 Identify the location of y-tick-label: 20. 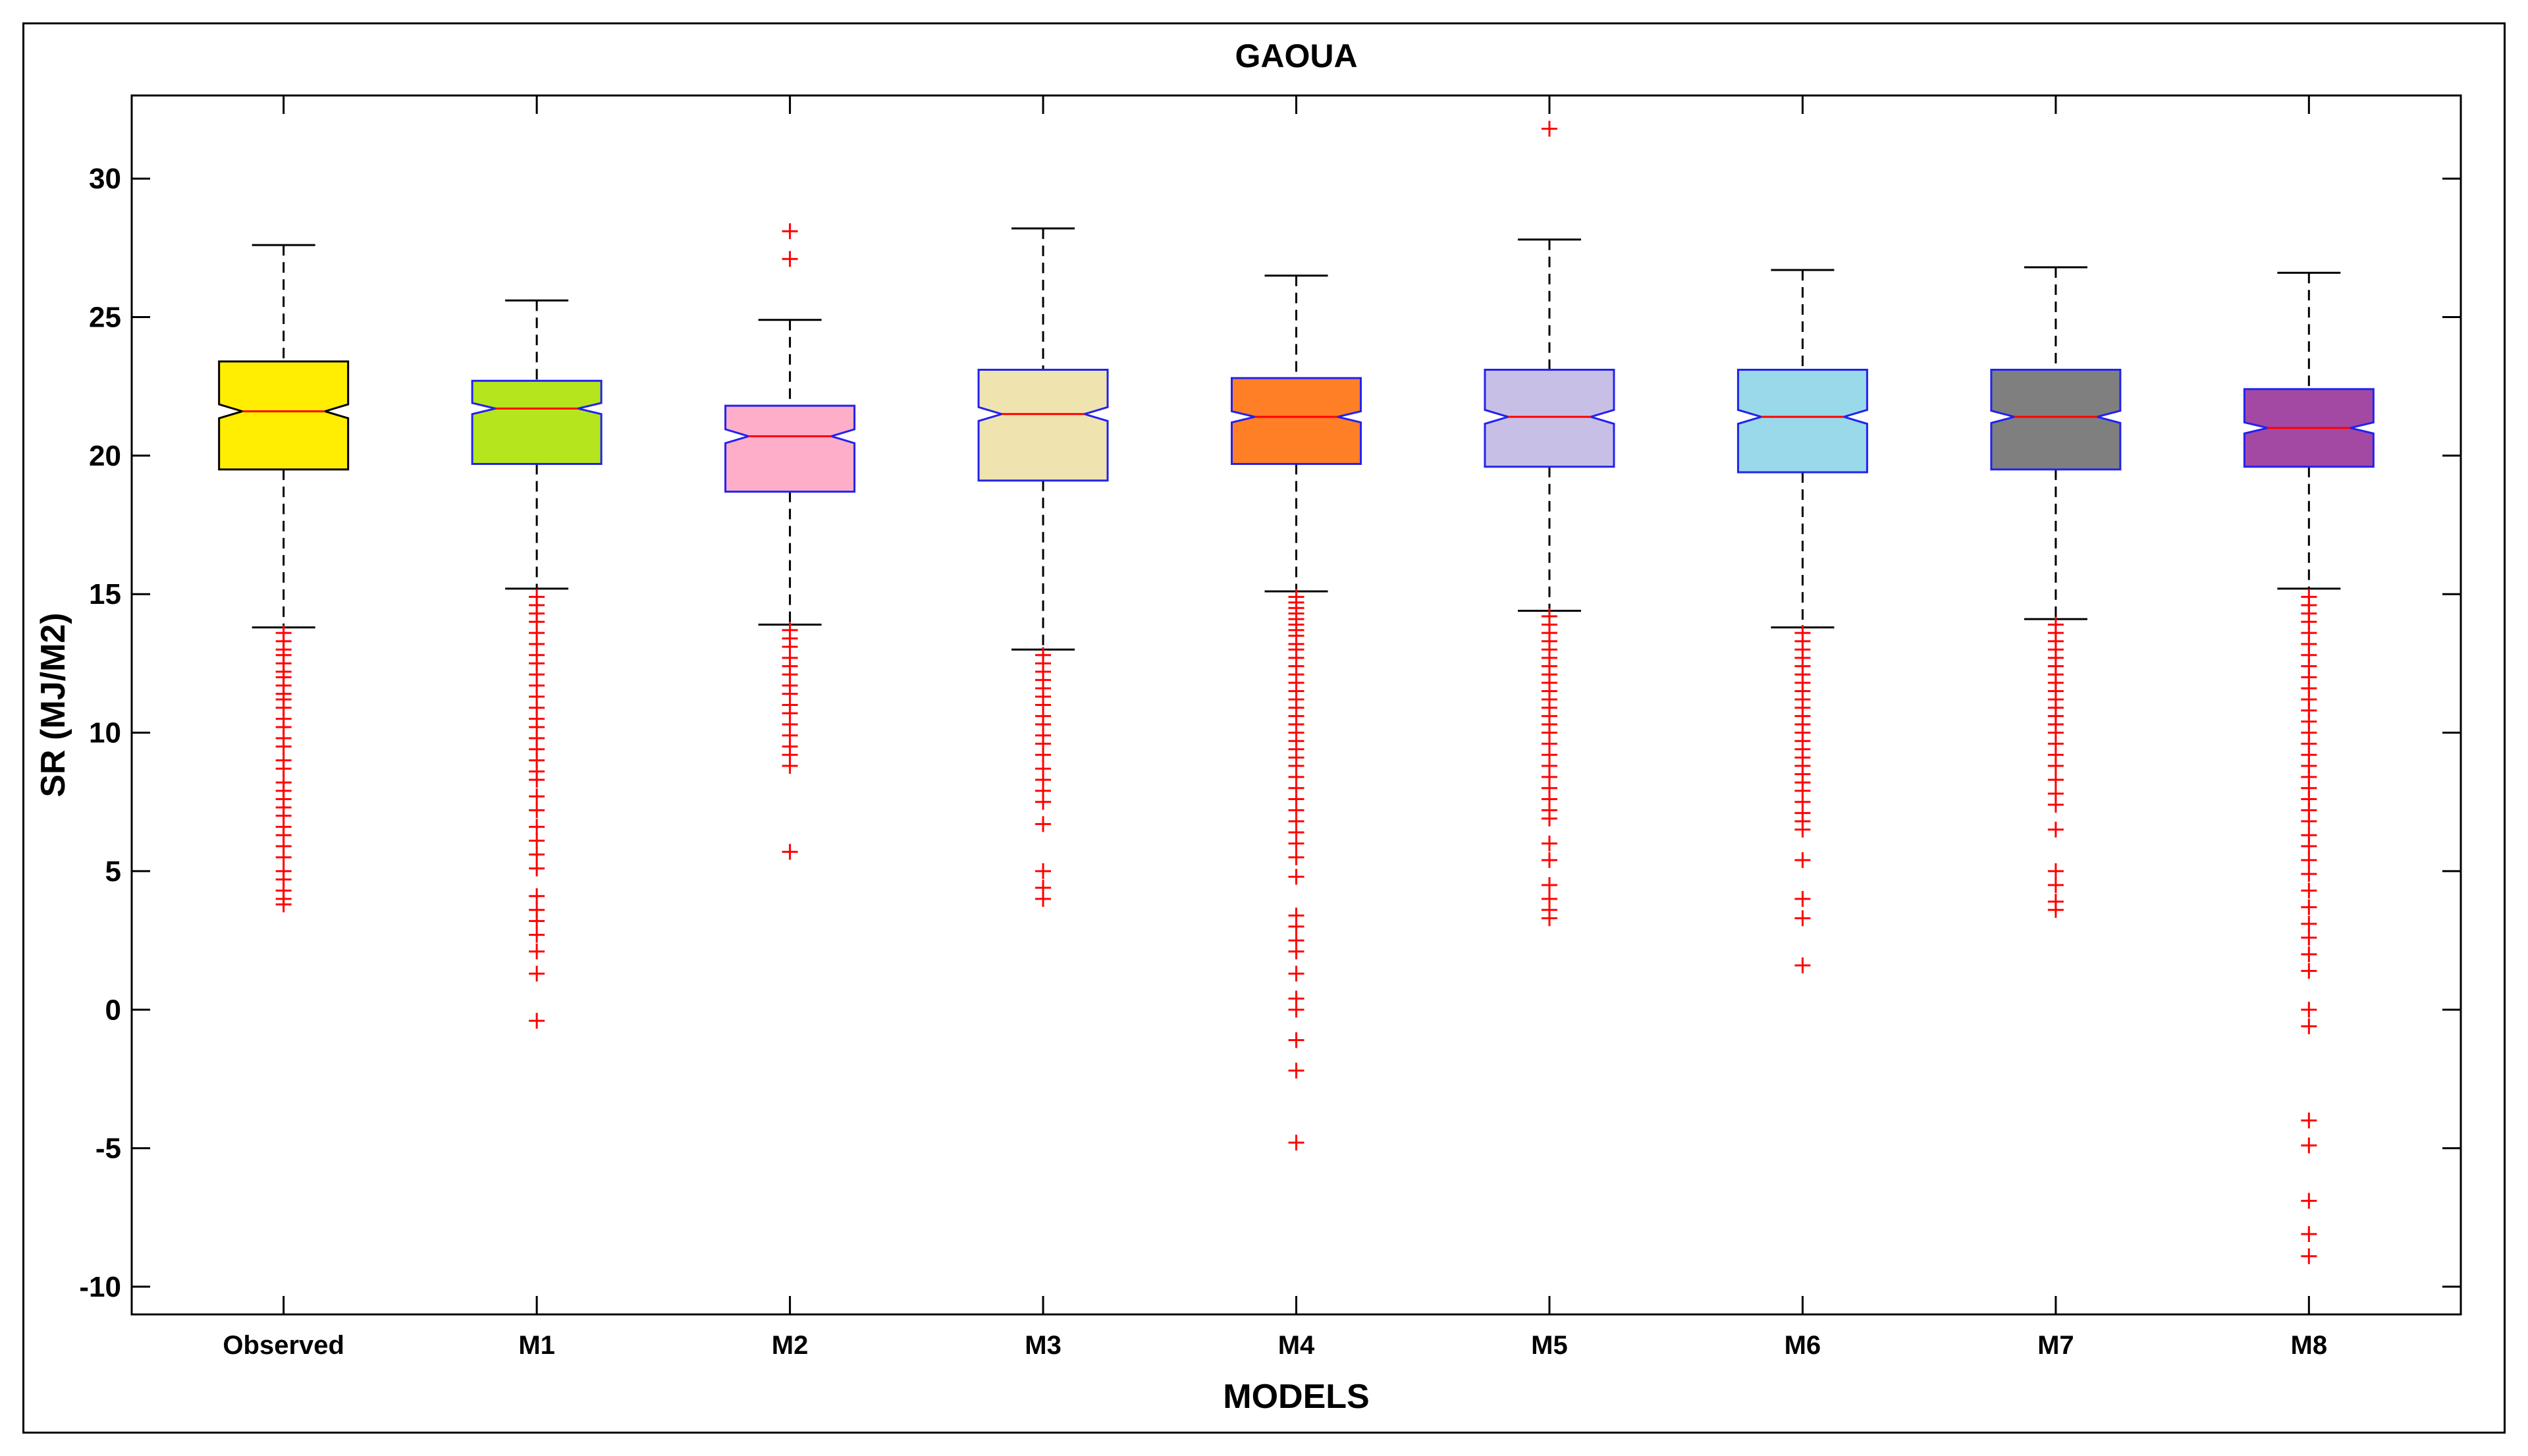
(105, 456).